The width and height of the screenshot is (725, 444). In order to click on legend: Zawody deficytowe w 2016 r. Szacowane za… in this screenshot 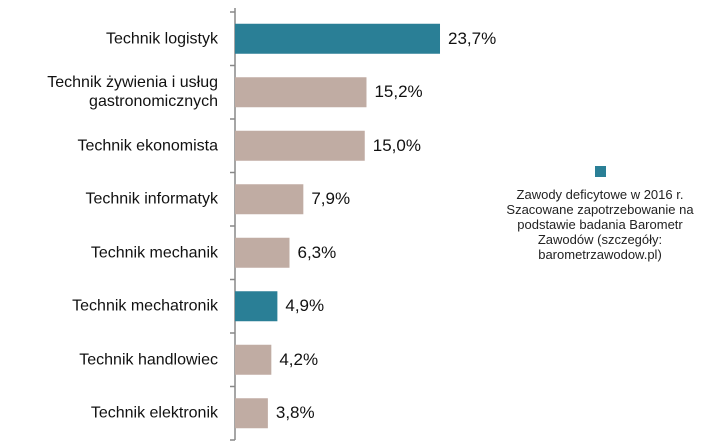, I will do `click(600, 214)`.